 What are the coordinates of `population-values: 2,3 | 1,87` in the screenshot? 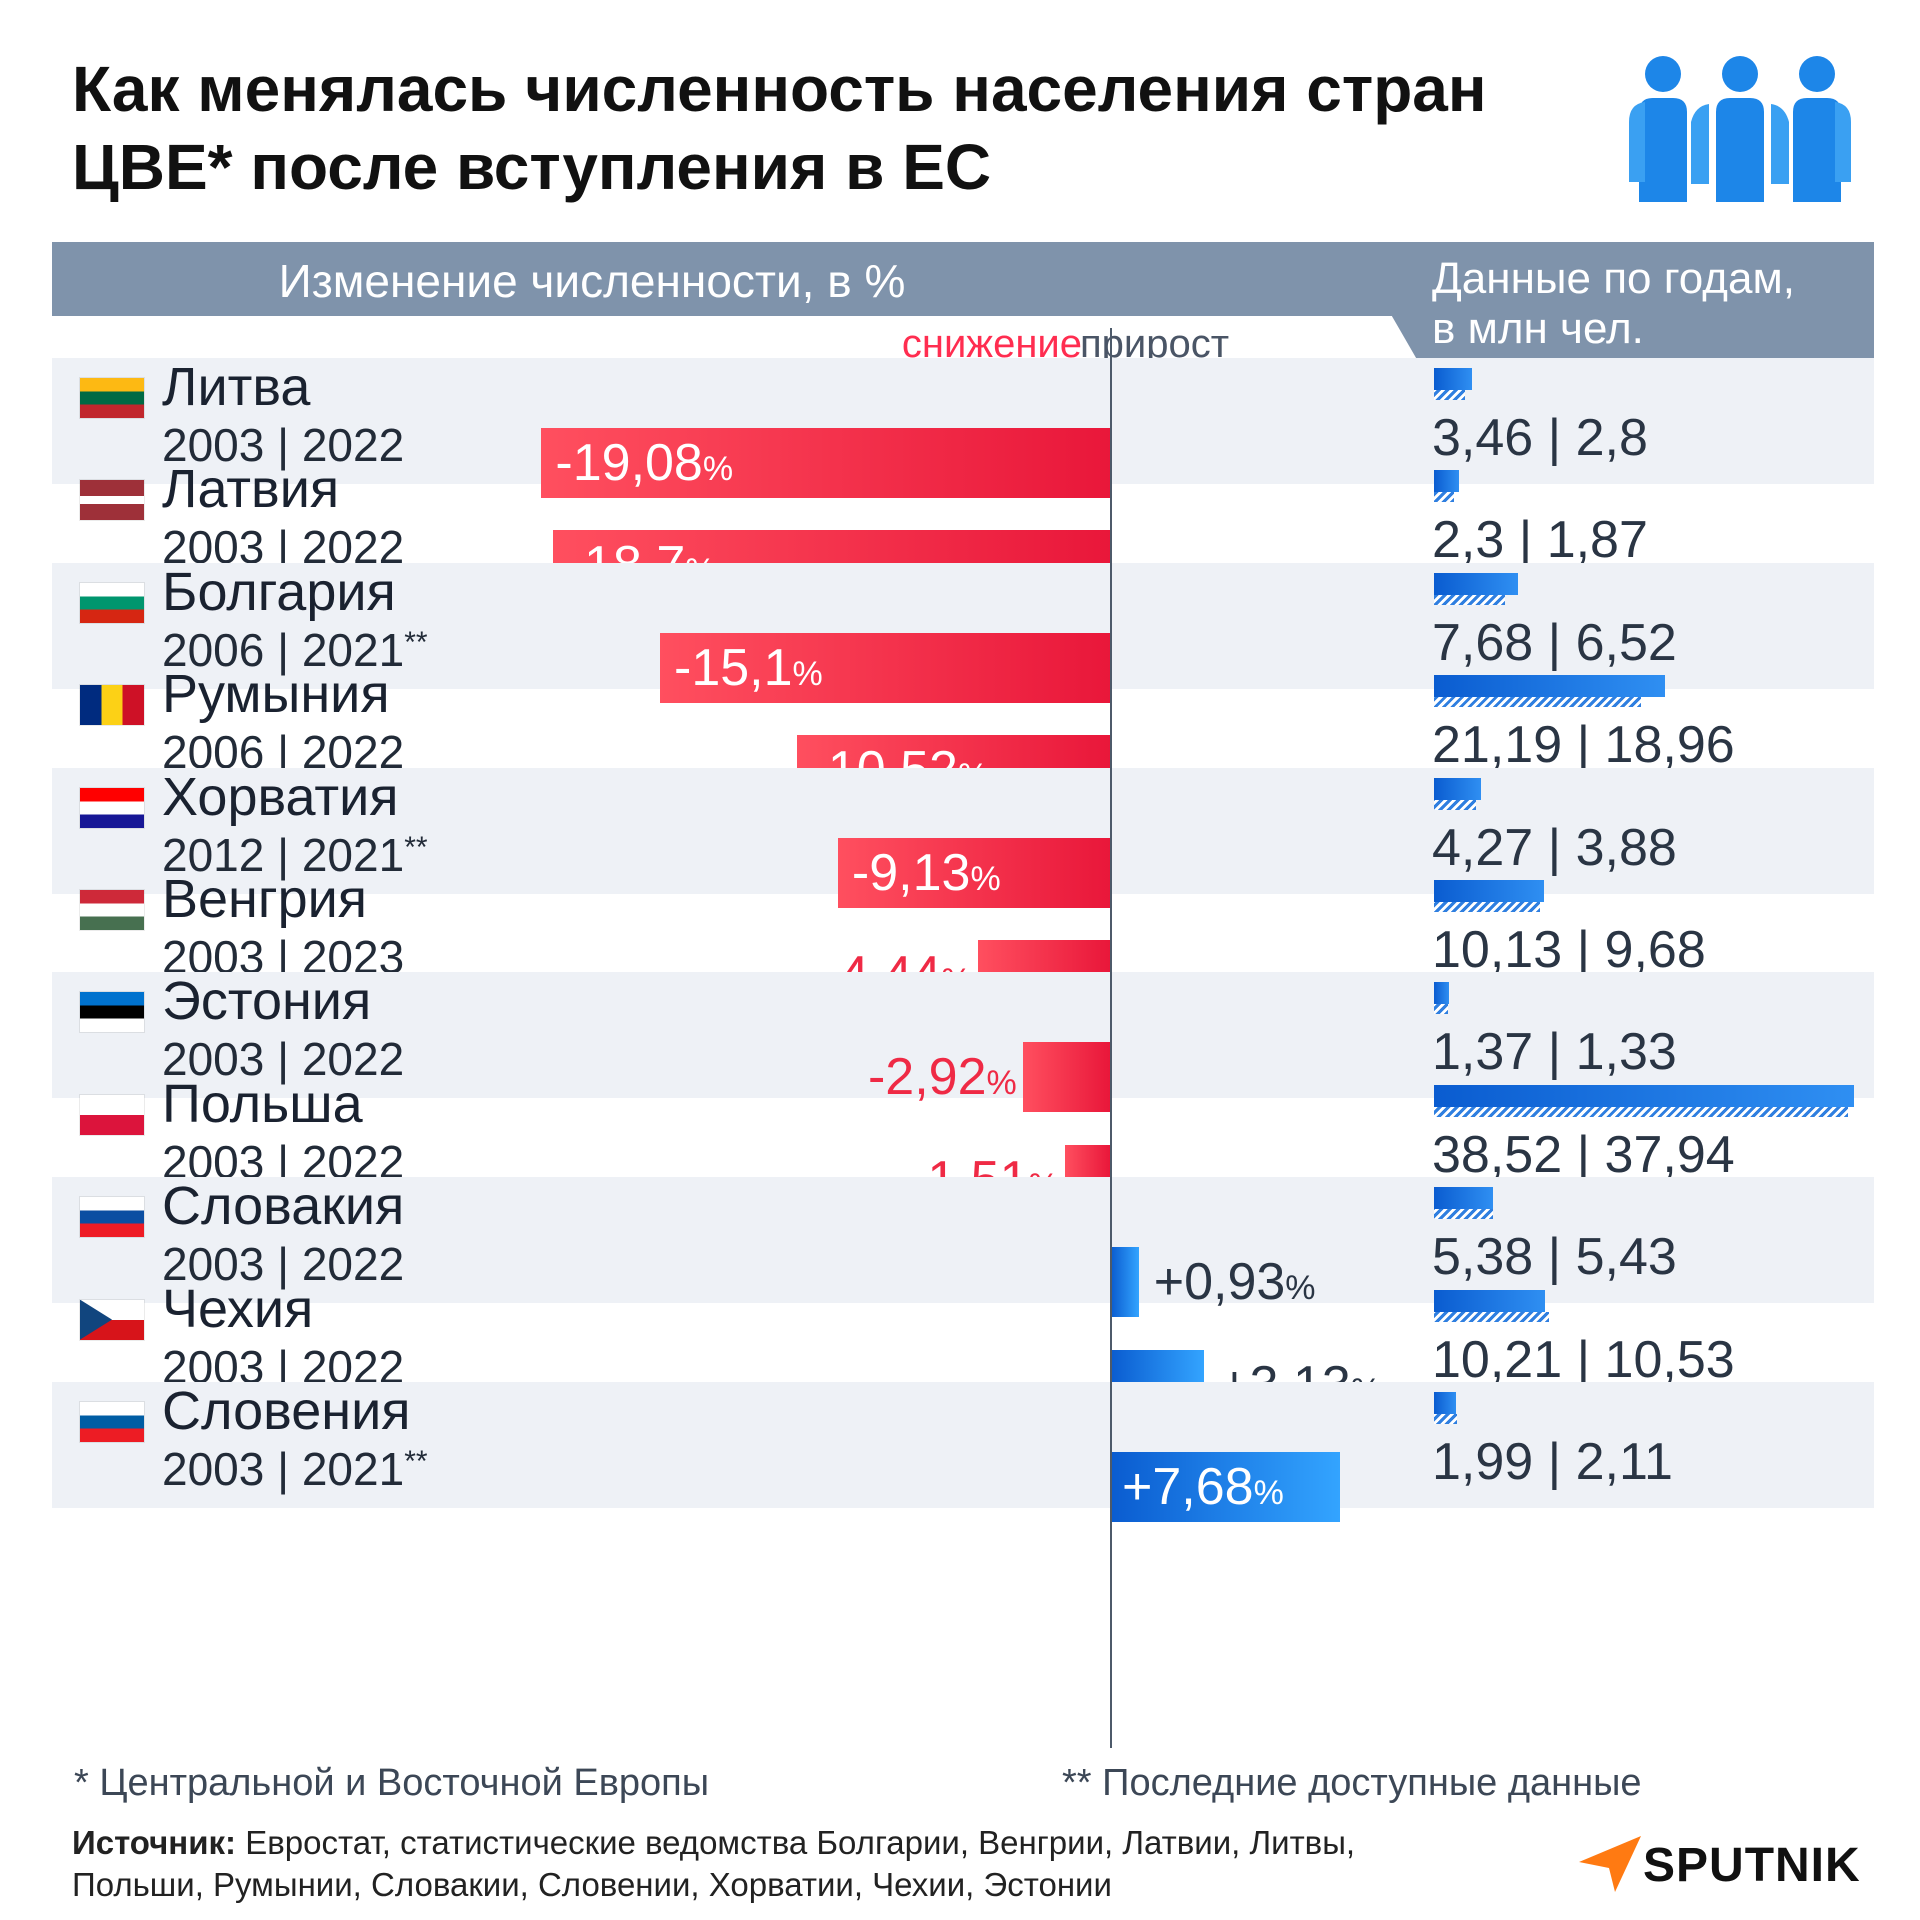 It's located at (1540, 540).